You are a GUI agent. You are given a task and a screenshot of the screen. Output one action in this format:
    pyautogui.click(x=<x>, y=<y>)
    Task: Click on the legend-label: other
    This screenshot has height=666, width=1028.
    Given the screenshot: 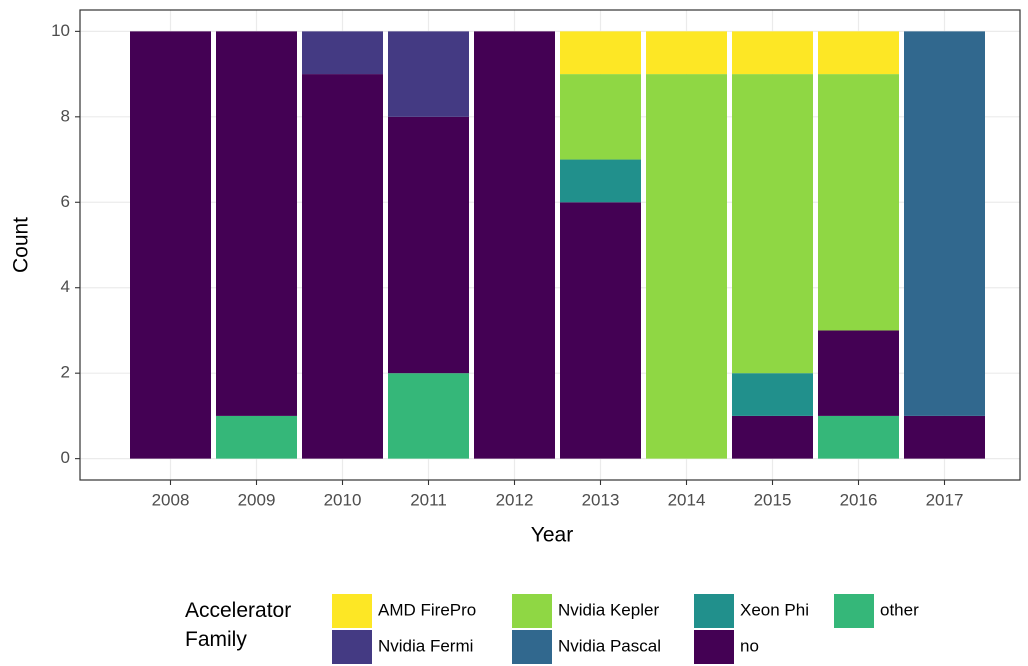 What is the action you would take?
    pyautogui.click(x=899, y=609)
    